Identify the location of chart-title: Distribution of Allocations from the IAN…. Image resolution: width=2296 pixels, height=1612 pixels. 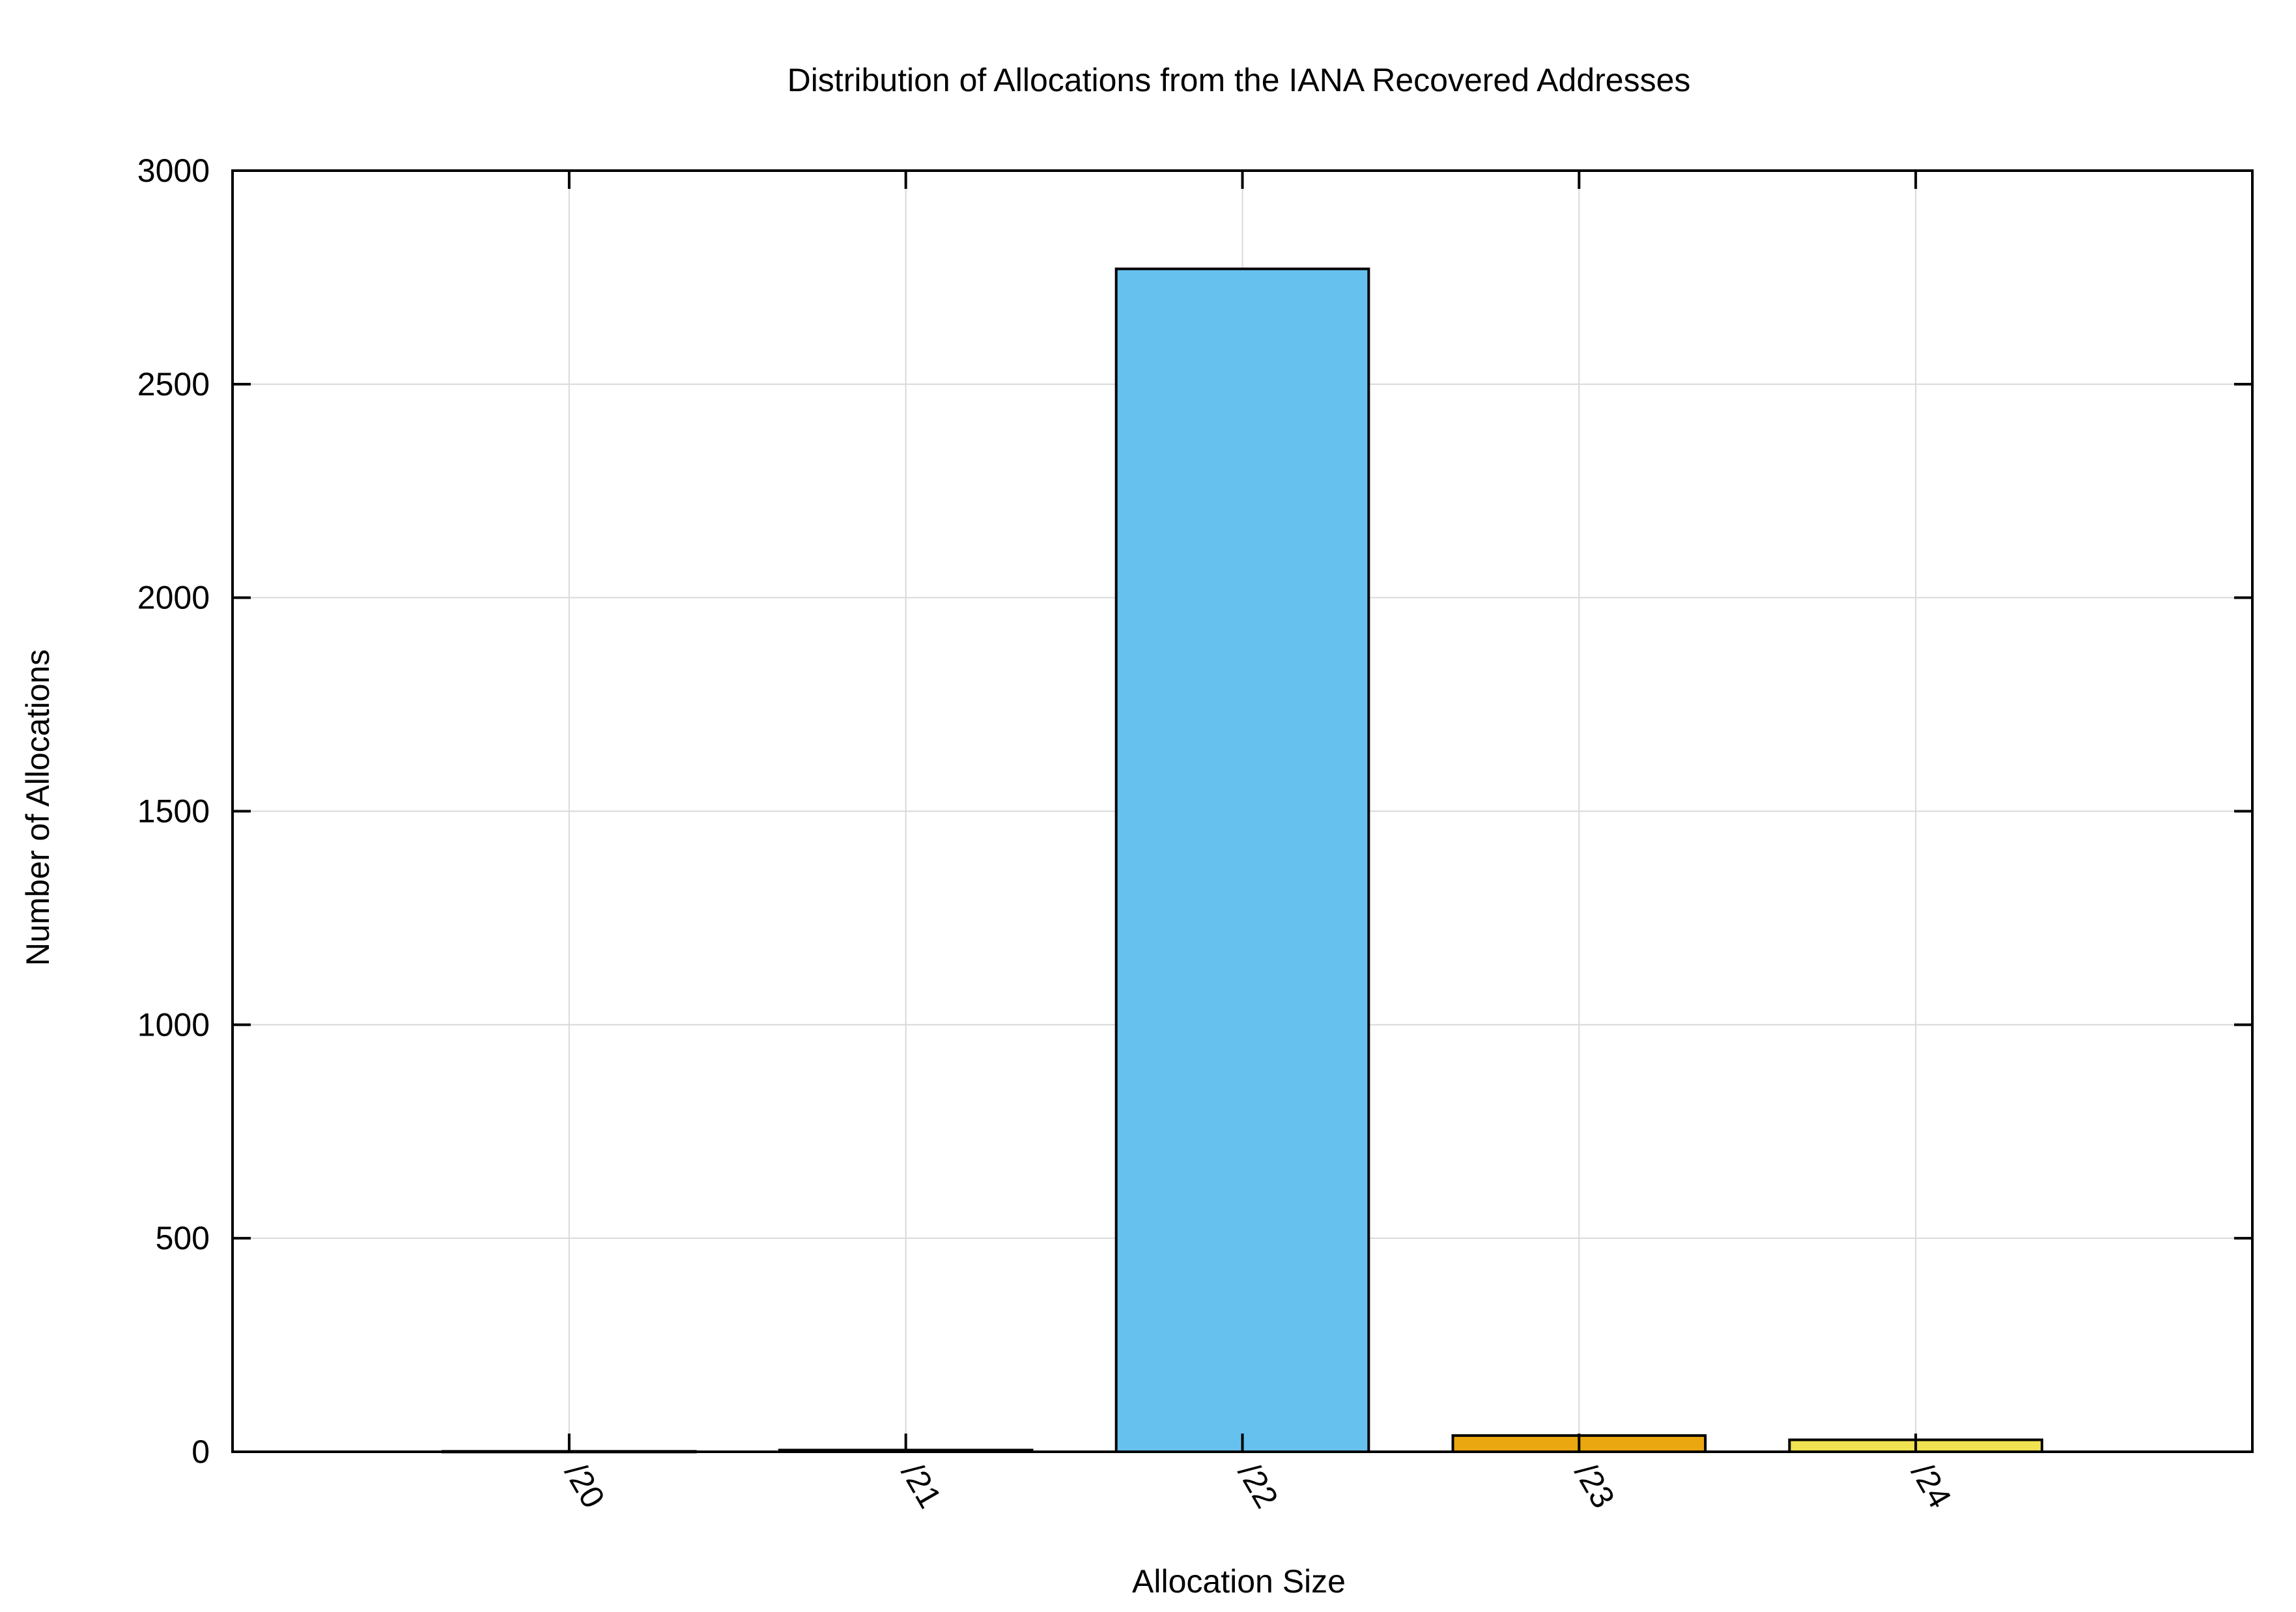
(1239, 80).